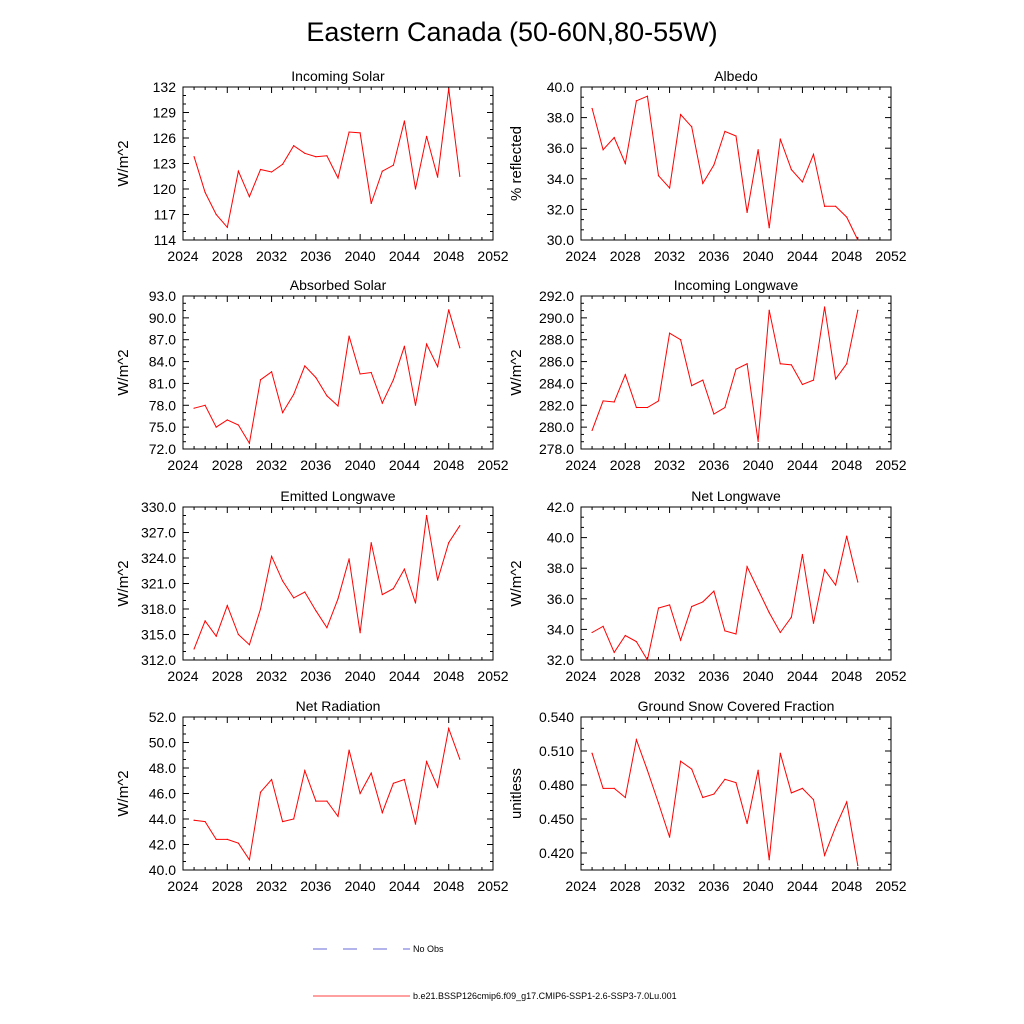 Image resolution: width=1024 pixels, height=1024 pixels. I want to click on ground-snow-covered-fraction-xtick-label: 2040, so click(758, 886).